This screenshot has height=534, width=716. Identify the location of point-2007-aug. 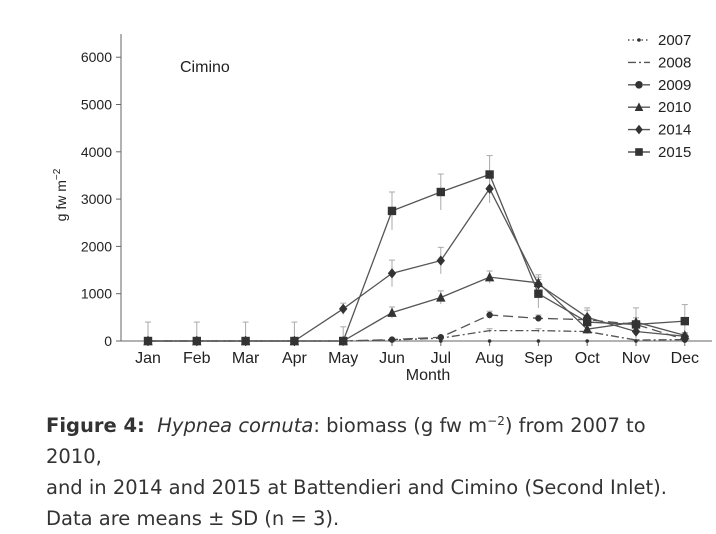
(489, 341).